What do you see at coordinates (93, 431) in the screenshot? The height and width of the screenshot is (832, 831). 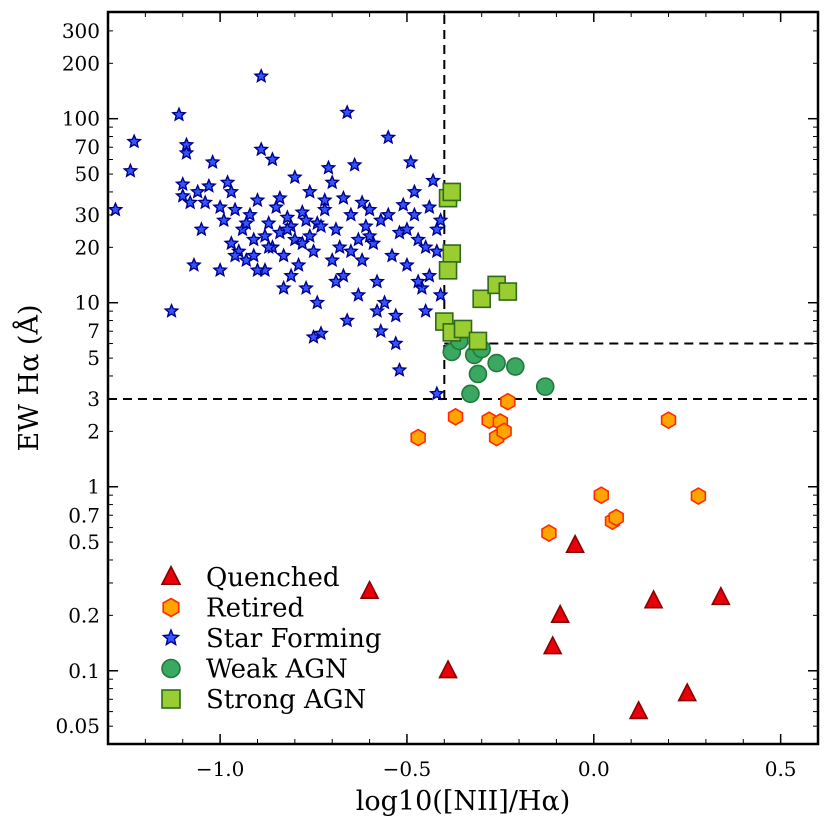 I see `y-tick-label: 2` at bounding box center [93, 431].